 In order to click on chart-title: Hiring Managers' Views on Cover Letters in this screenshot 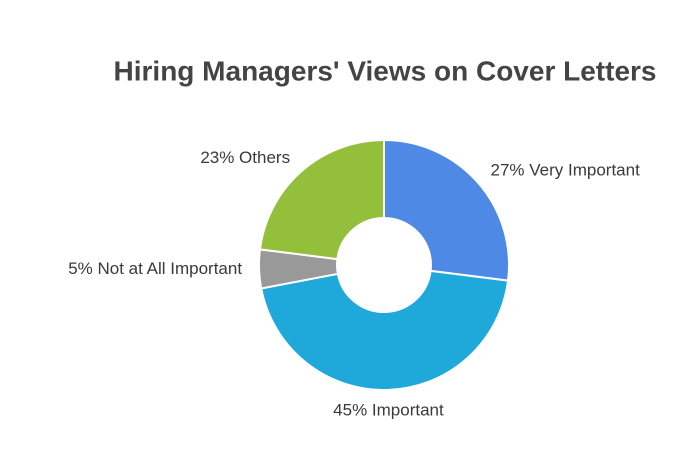, I will do `click(385, 70)`.